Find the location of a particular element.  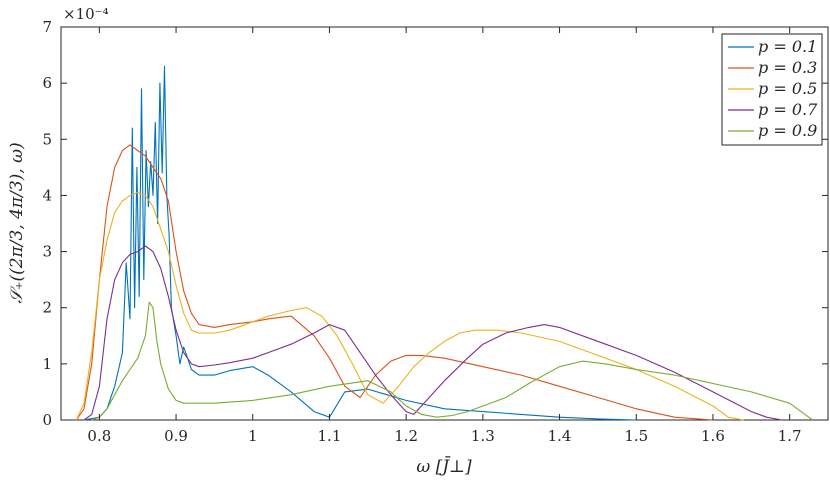

y-tick-label: 4 is located at coordinates (47, 195).